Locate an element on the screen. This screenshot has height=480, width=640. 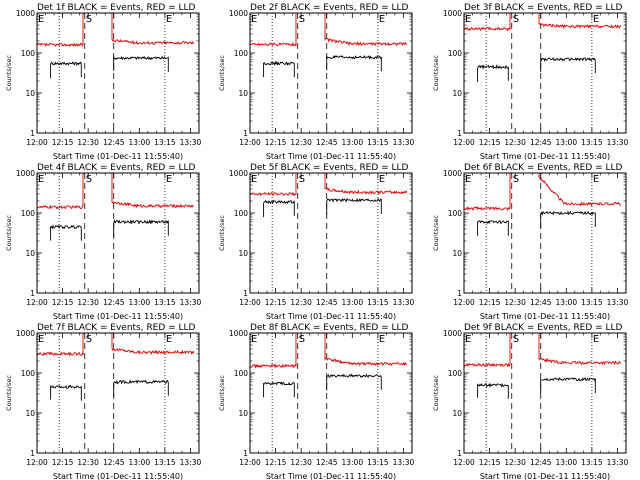
chart-title: Det 7f BLACK = Events, RED = LLD is located at coordinates (116, 328).